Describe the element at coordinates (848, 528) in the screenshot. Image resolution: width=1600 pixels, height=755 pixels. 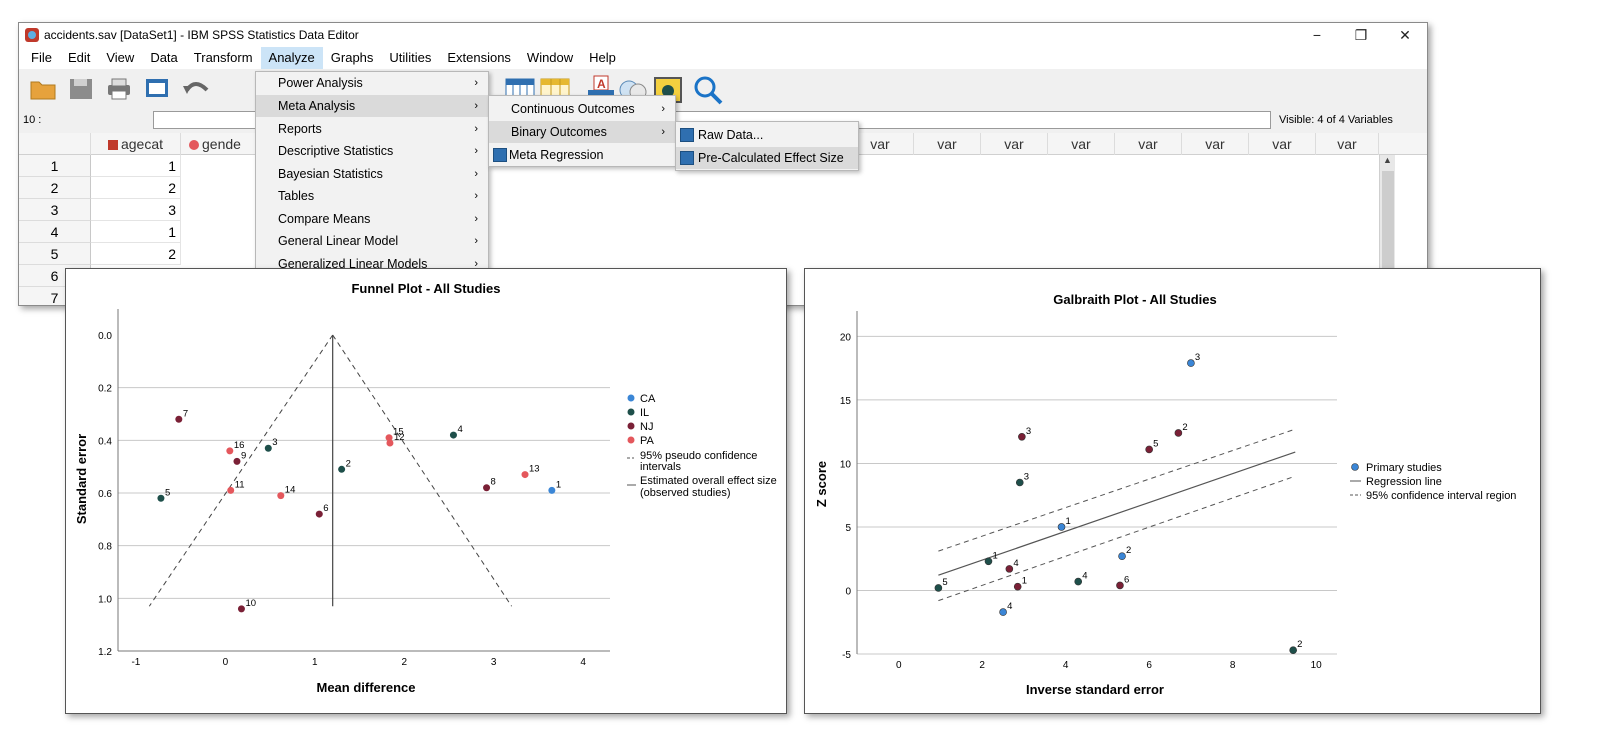
I see `y-tick-label: 5` at that location.